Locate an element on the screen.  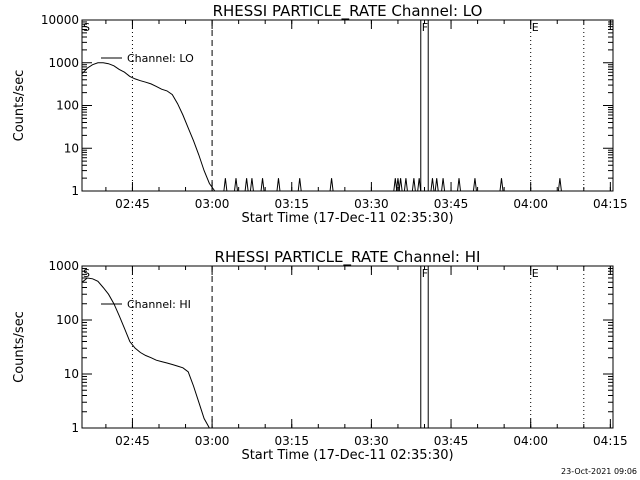
footer-timestamp: 23-Oct-2021 09:06 is located at coordinates (599, 471).